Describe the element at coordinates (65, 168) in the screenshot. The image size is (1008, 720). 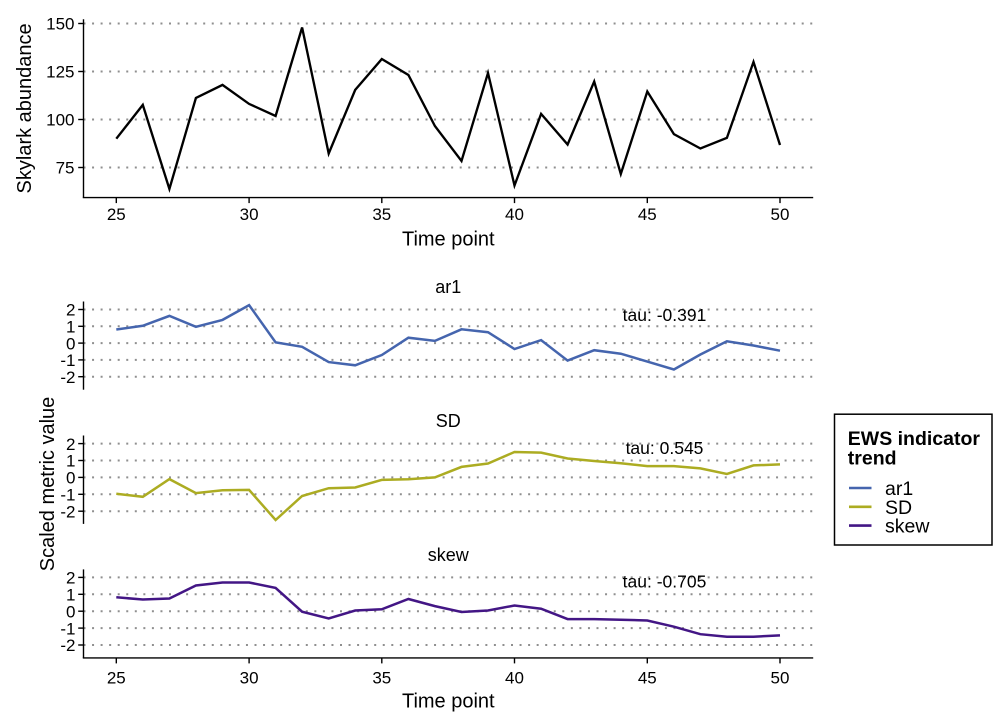
I see `svg-text: 75` at that location.